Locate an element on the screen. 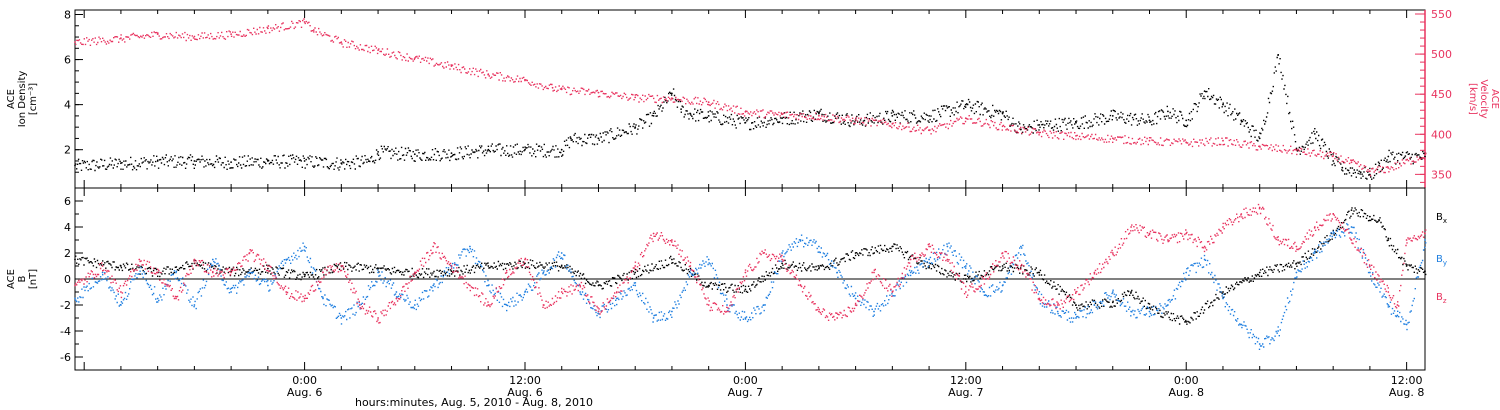 Image resolution: width=1500 pixels, height=410 pixels. field-tick-label: -6 is located at coordinates (65, 357).